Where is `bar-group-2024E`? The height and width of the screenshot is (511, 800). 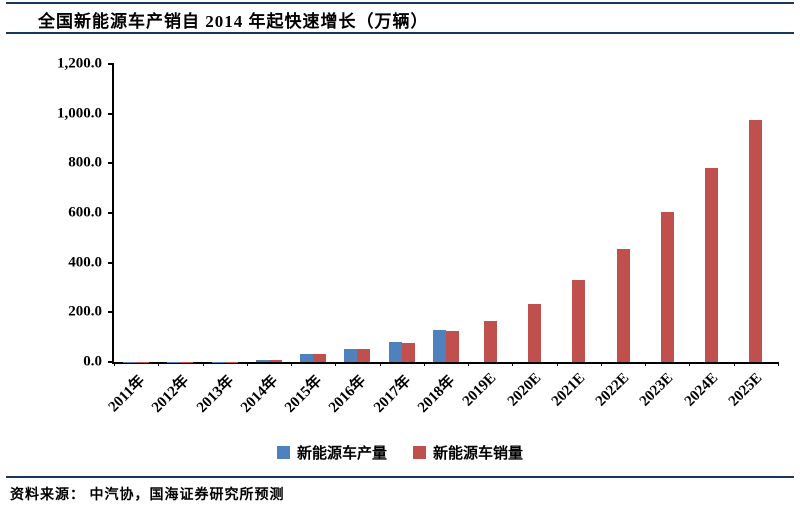 bar-group-2024E is located at coordinates (711, 213).